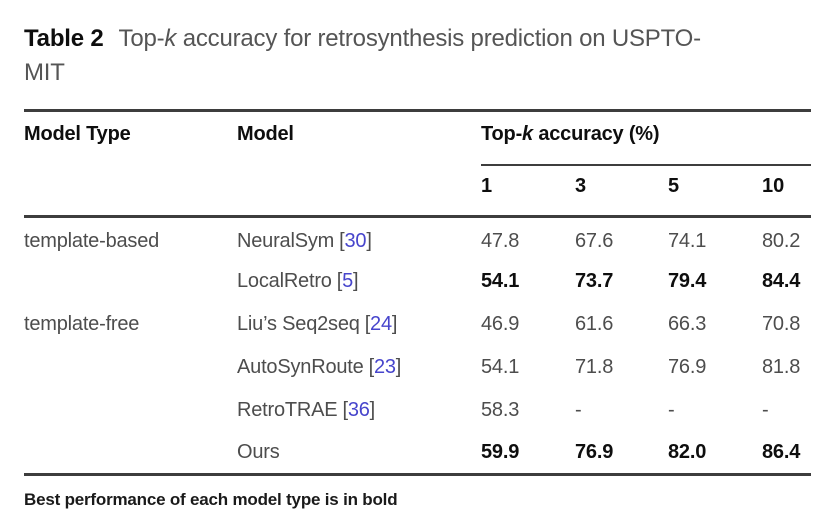 The width and height of the screenshot is (828, 530). What do you see at coordinates (265, 134) in the screenshot?
I see `col-header-model: Model` at bounding box center [265, 134].